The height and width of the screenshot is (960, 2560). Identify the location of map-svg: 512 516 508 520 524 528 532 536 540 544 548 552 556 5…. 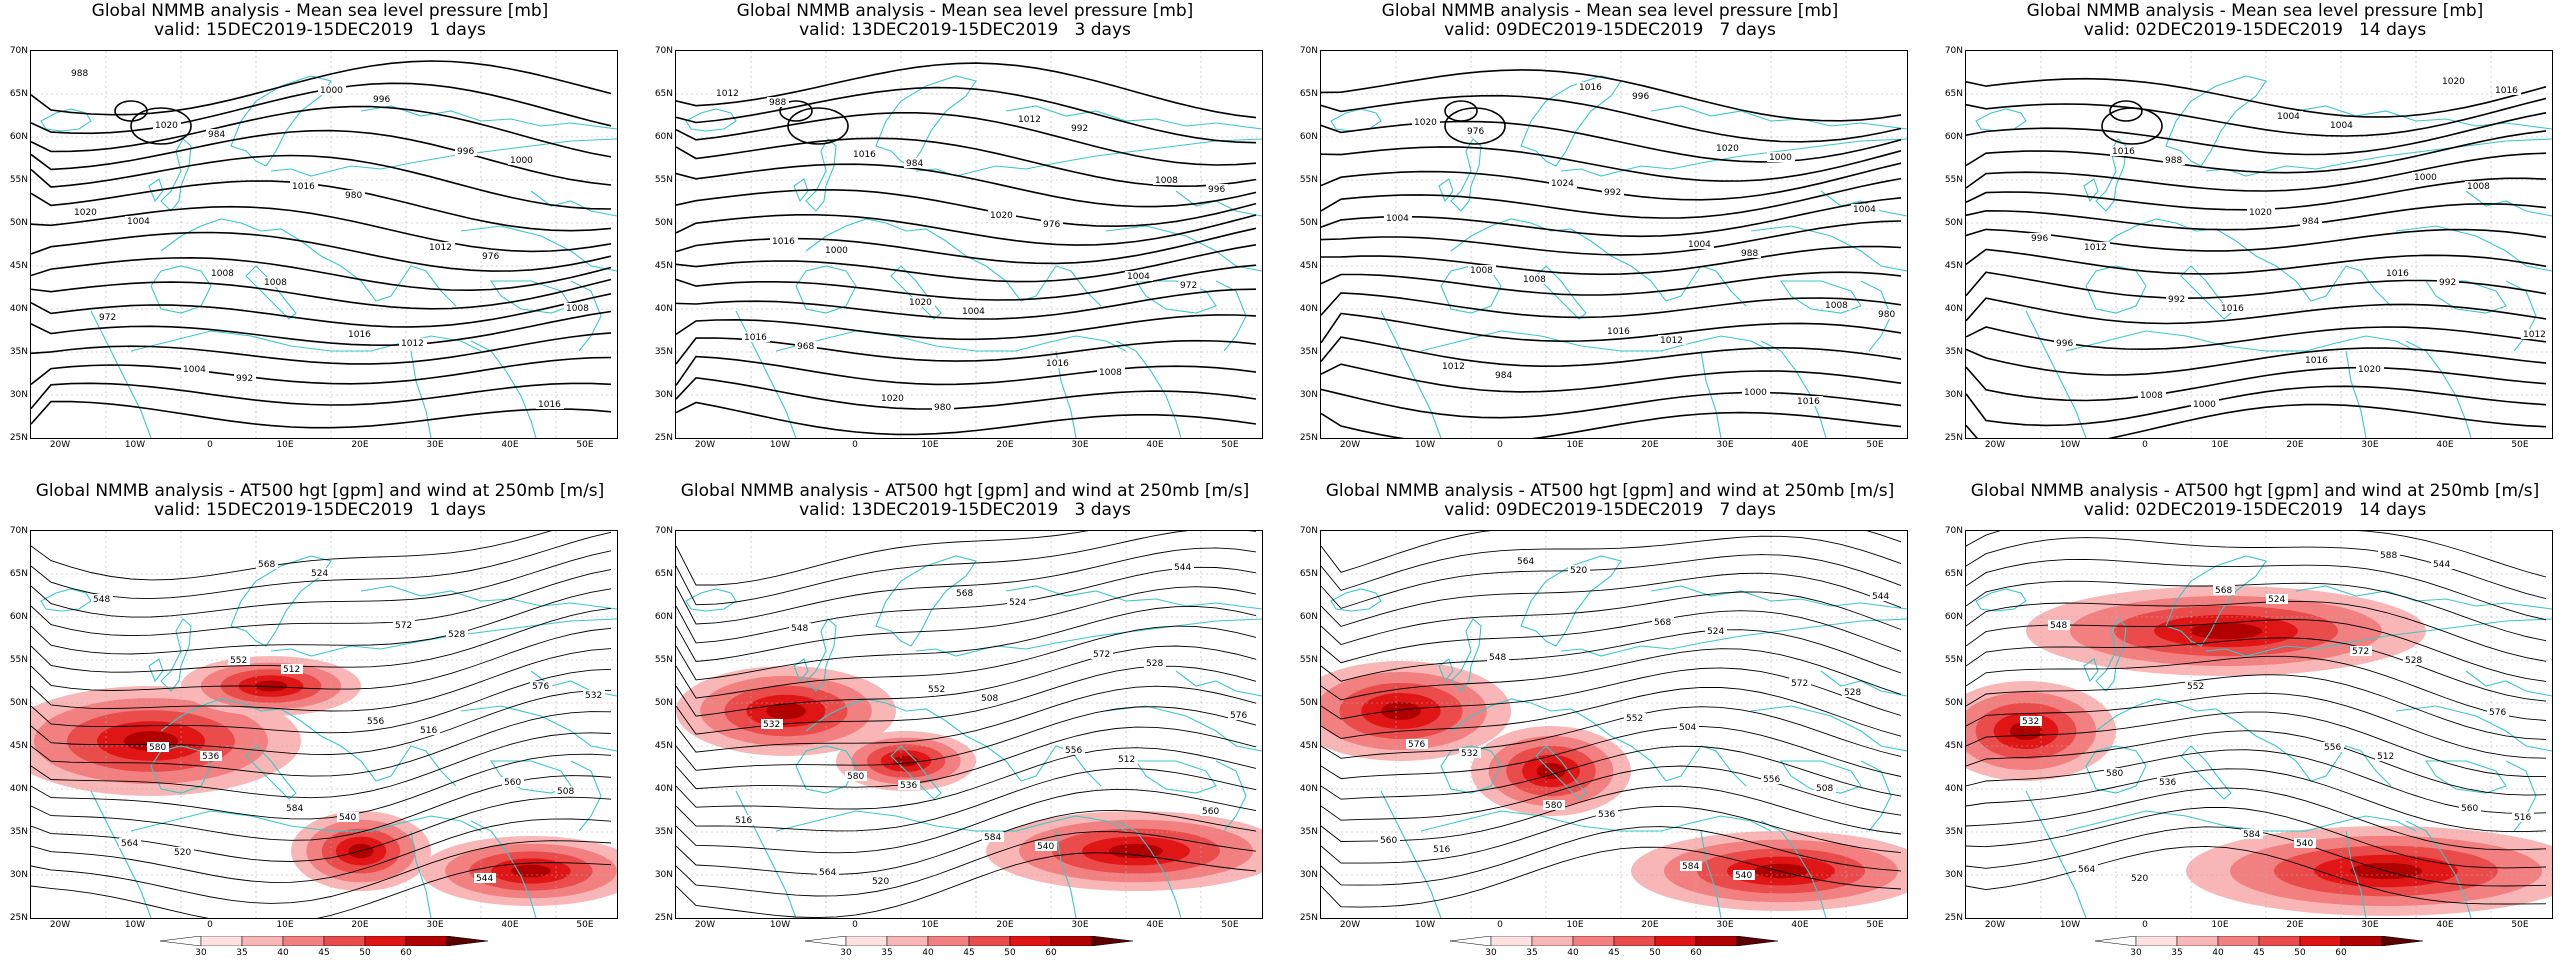
(324, 724).